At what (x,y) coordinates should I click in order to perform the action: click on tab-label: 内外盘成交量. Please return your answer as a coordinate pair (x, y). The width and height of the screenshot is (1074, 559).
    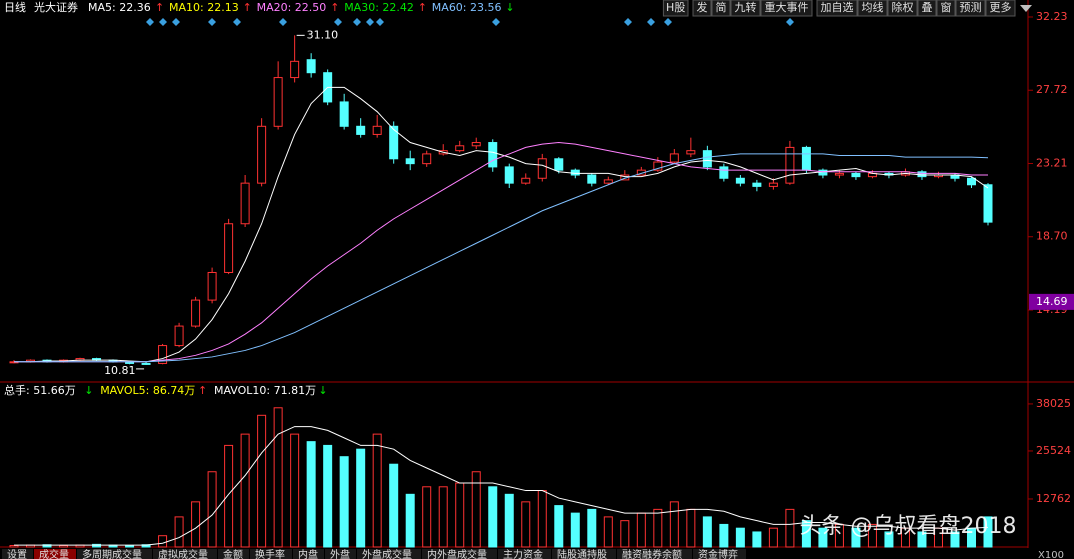
    Looking at the image, I should click on (457, 553).